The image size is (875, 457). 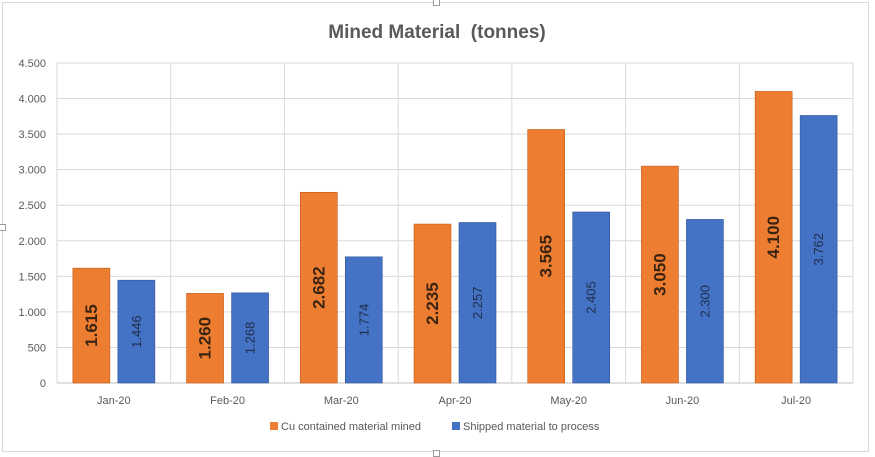 I want to click on data-label: 2.682, so click(x=318, y=287).